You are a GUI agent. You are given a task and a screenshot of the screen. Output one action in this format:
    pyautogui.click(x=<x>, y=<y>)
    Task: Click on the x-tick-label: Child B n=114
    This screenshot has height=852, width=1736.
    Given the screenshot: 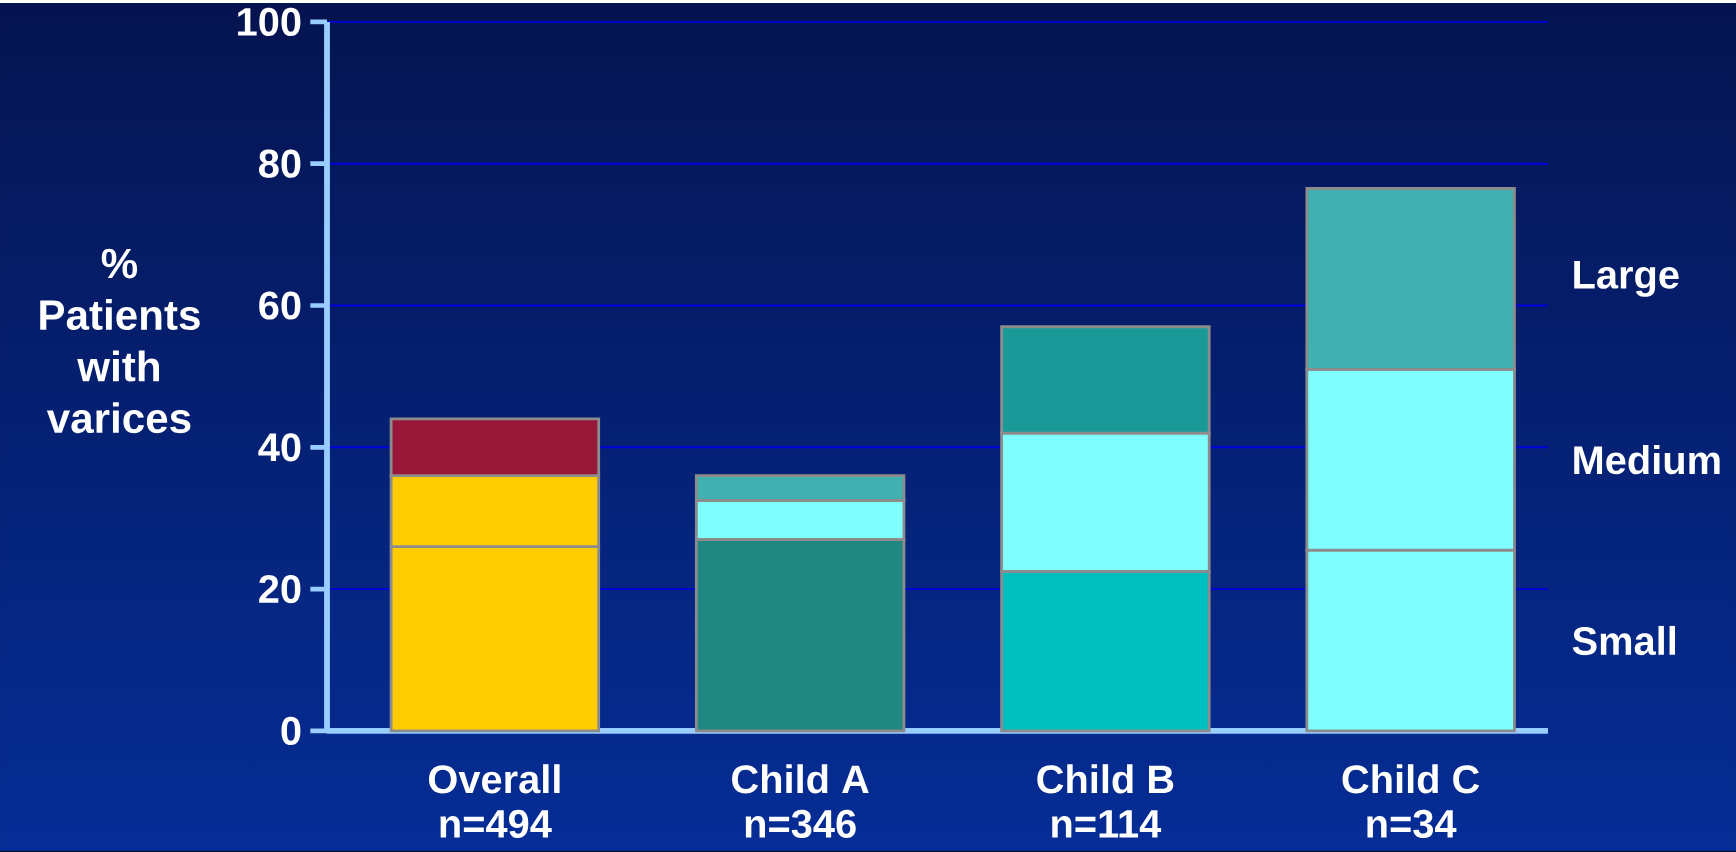 What is the action you would take?
    pyautogui.click(x=1105, y=801)
    